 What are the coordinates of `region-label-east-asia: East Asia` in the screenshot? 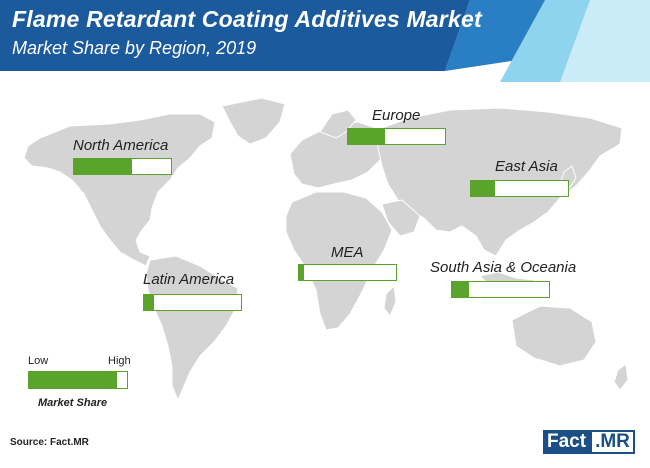 It's located at (526, 166).